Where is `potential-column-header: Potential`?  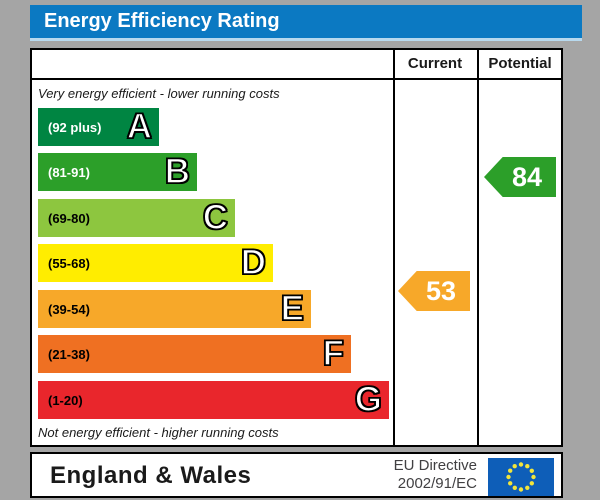
potential-column-header: Potential is located at coordinates (520, 63).